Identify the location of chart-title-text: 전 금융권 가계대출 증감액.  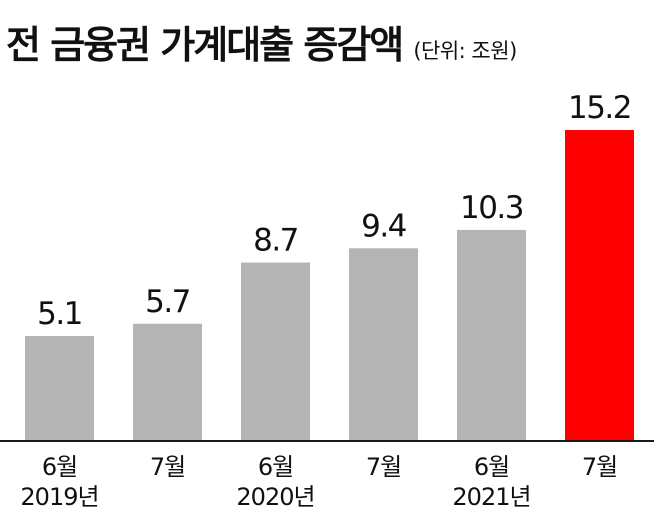
(205, 45).